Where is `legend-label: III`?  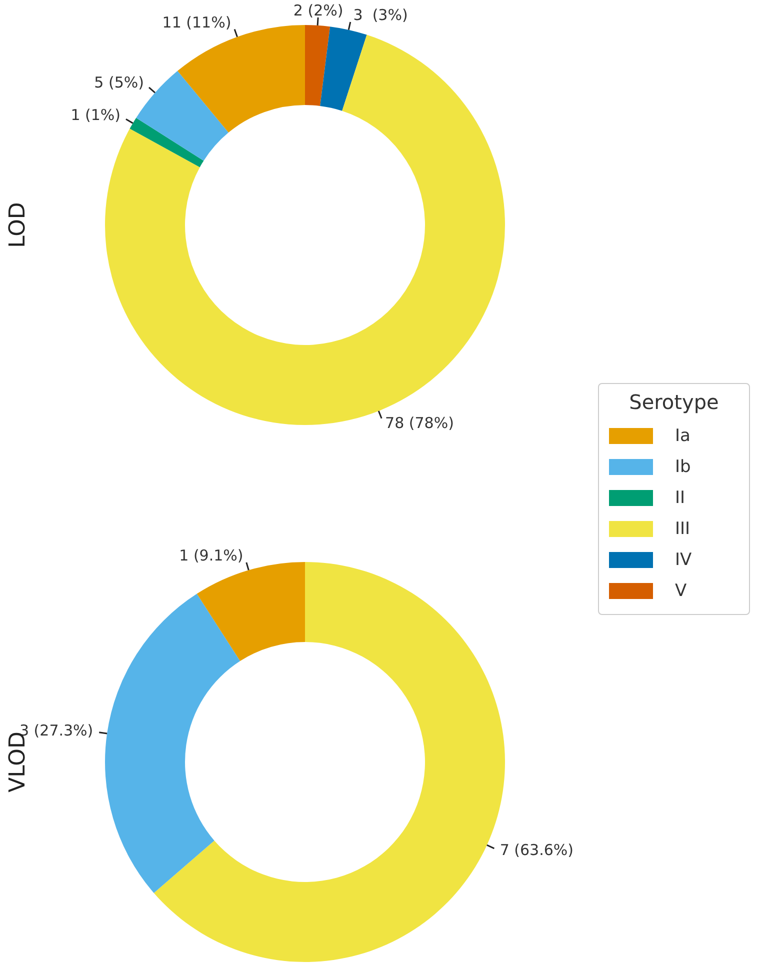 legend-label: III is located at coordinates (682, 528).